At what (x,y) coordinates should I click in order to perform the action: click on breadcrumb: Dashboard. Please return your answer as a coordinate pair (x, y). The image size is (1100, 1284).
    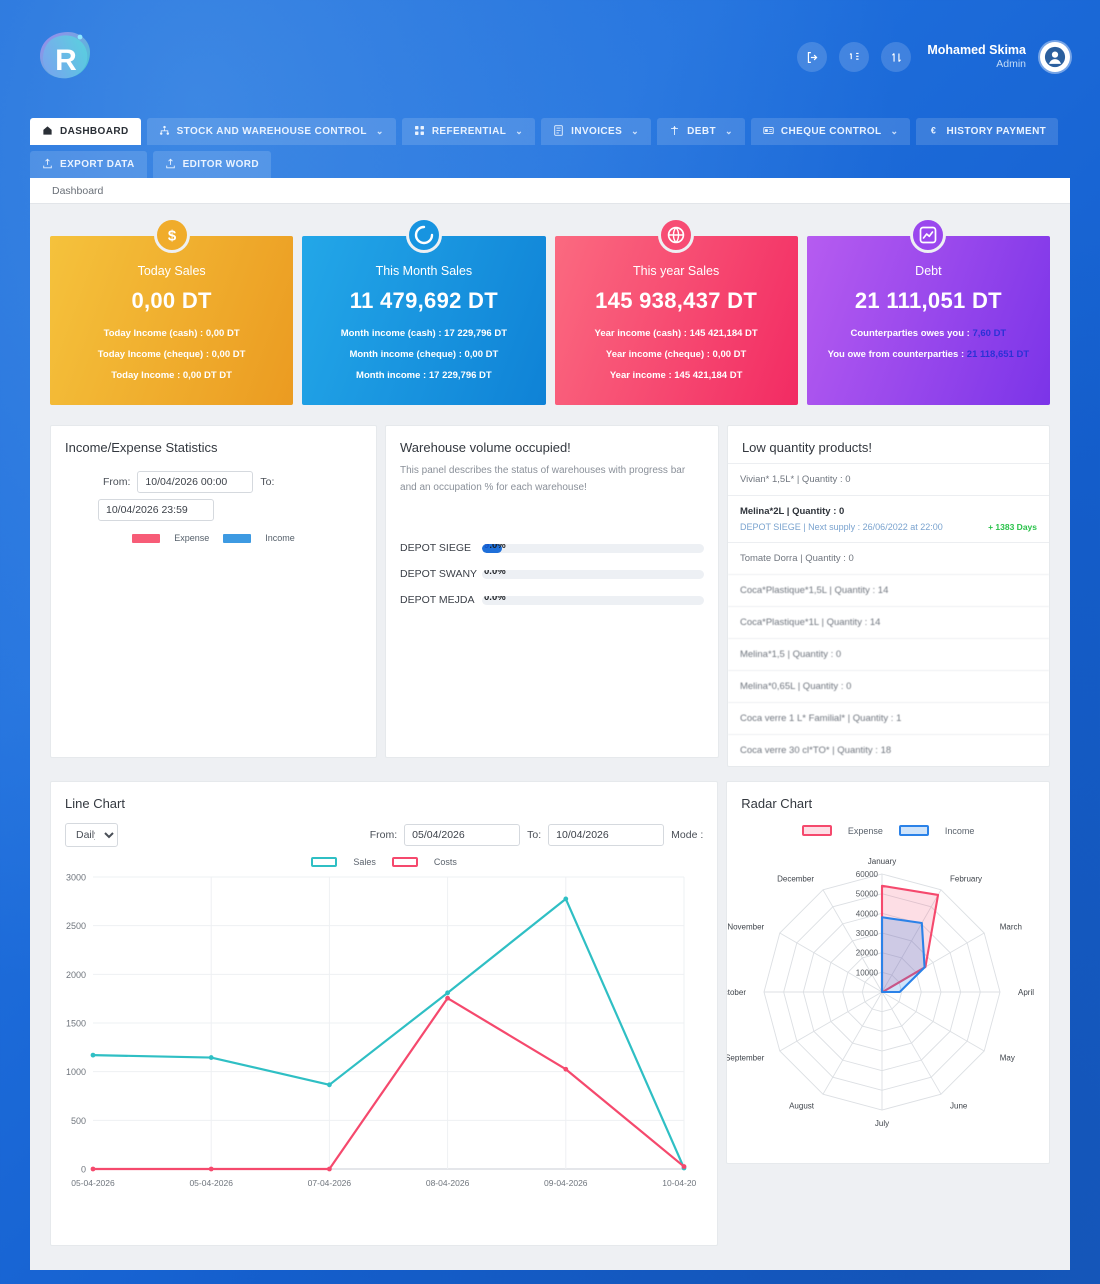
    Looking at the image, I should click on (550, 191).